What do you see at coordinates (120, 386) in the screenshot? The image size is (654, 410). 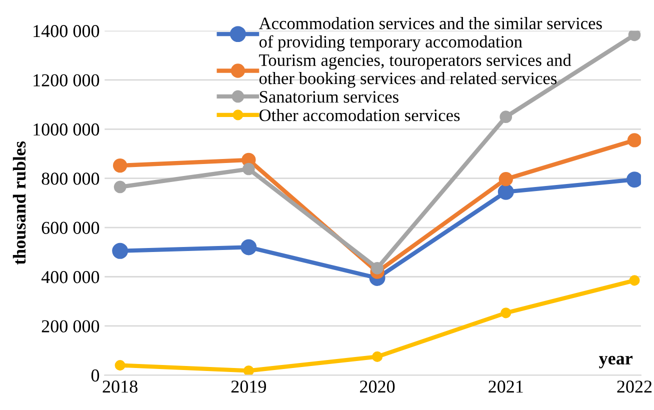 I see `x-tick-label: 2018` at bounding box center [120, 386].